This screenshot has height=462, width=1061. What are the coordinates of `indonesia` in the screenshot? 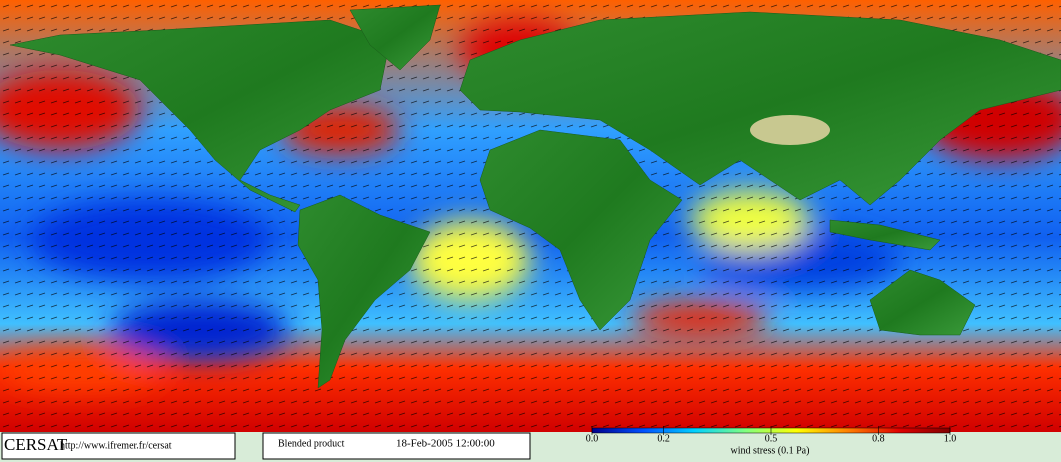 It's located at (885, 235).